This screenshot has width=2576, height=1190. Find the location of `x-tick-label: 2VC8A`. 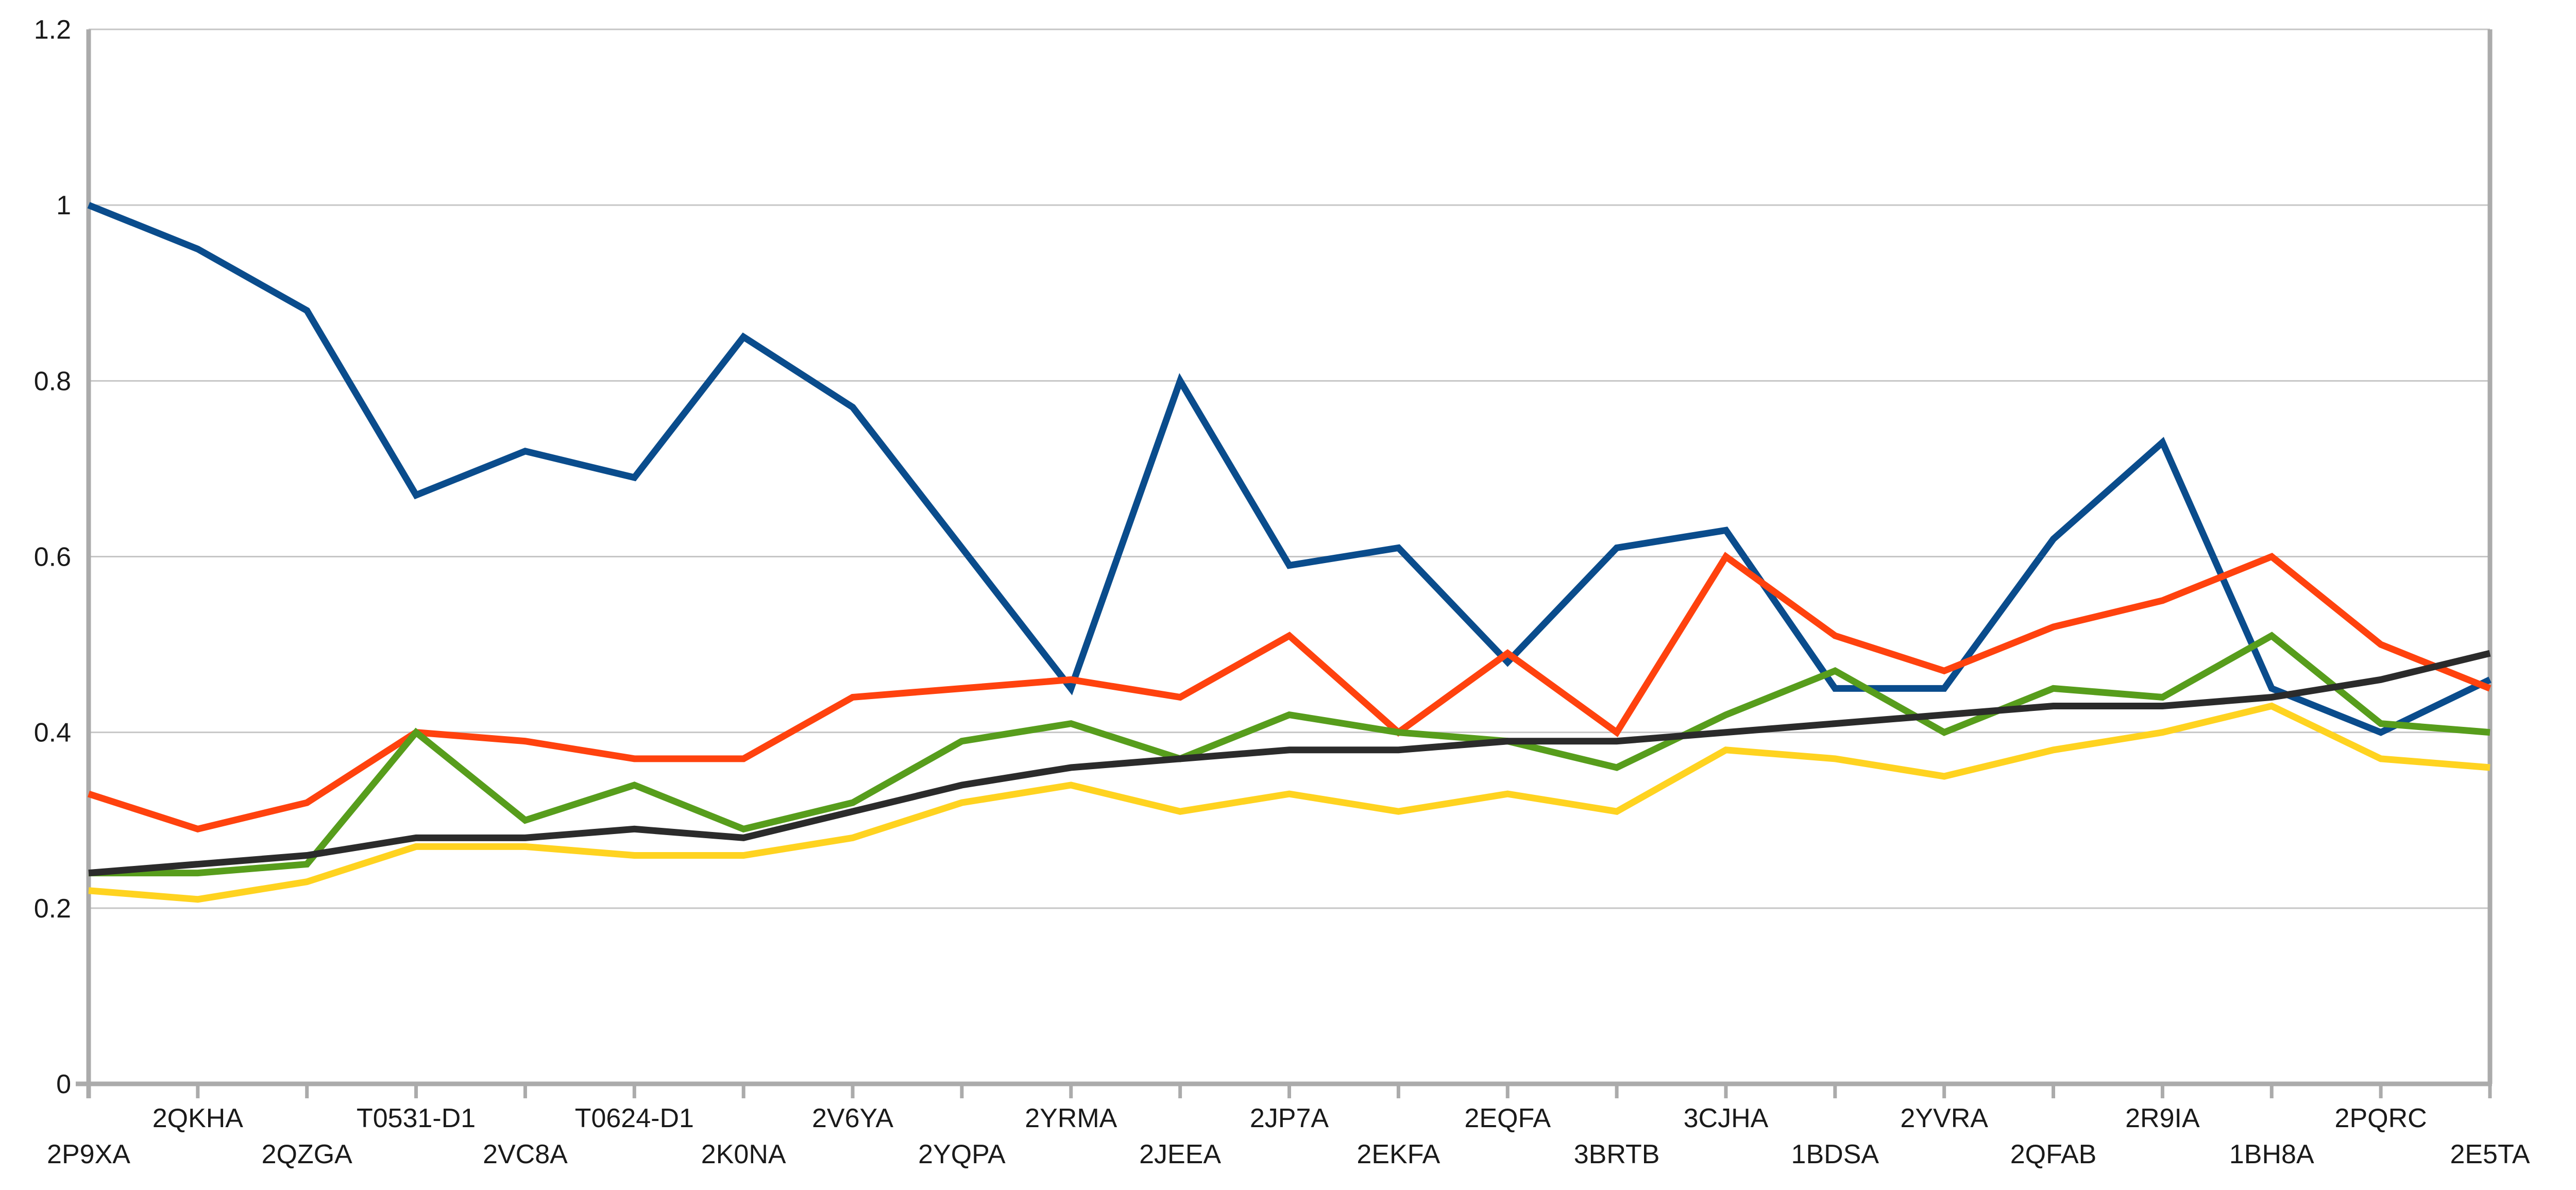

x-tick-label: 2VC8A is located at coordinates (525, 1154).